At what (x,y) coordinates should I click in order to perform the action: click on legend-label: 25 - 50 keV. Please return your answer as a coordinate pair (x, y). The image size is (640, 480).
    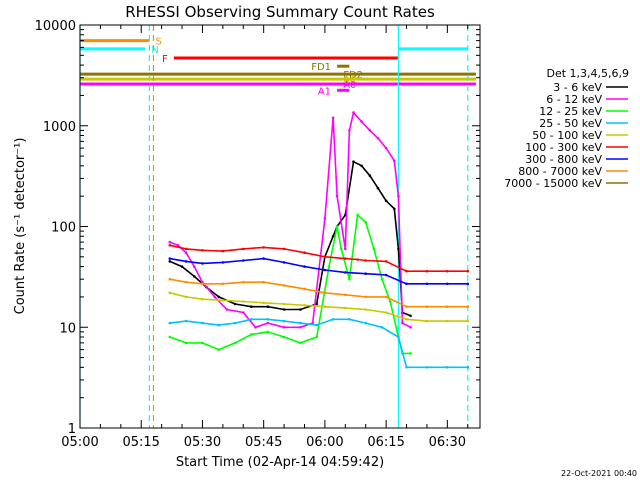
    Looking at the image, I should click on (570, 123).